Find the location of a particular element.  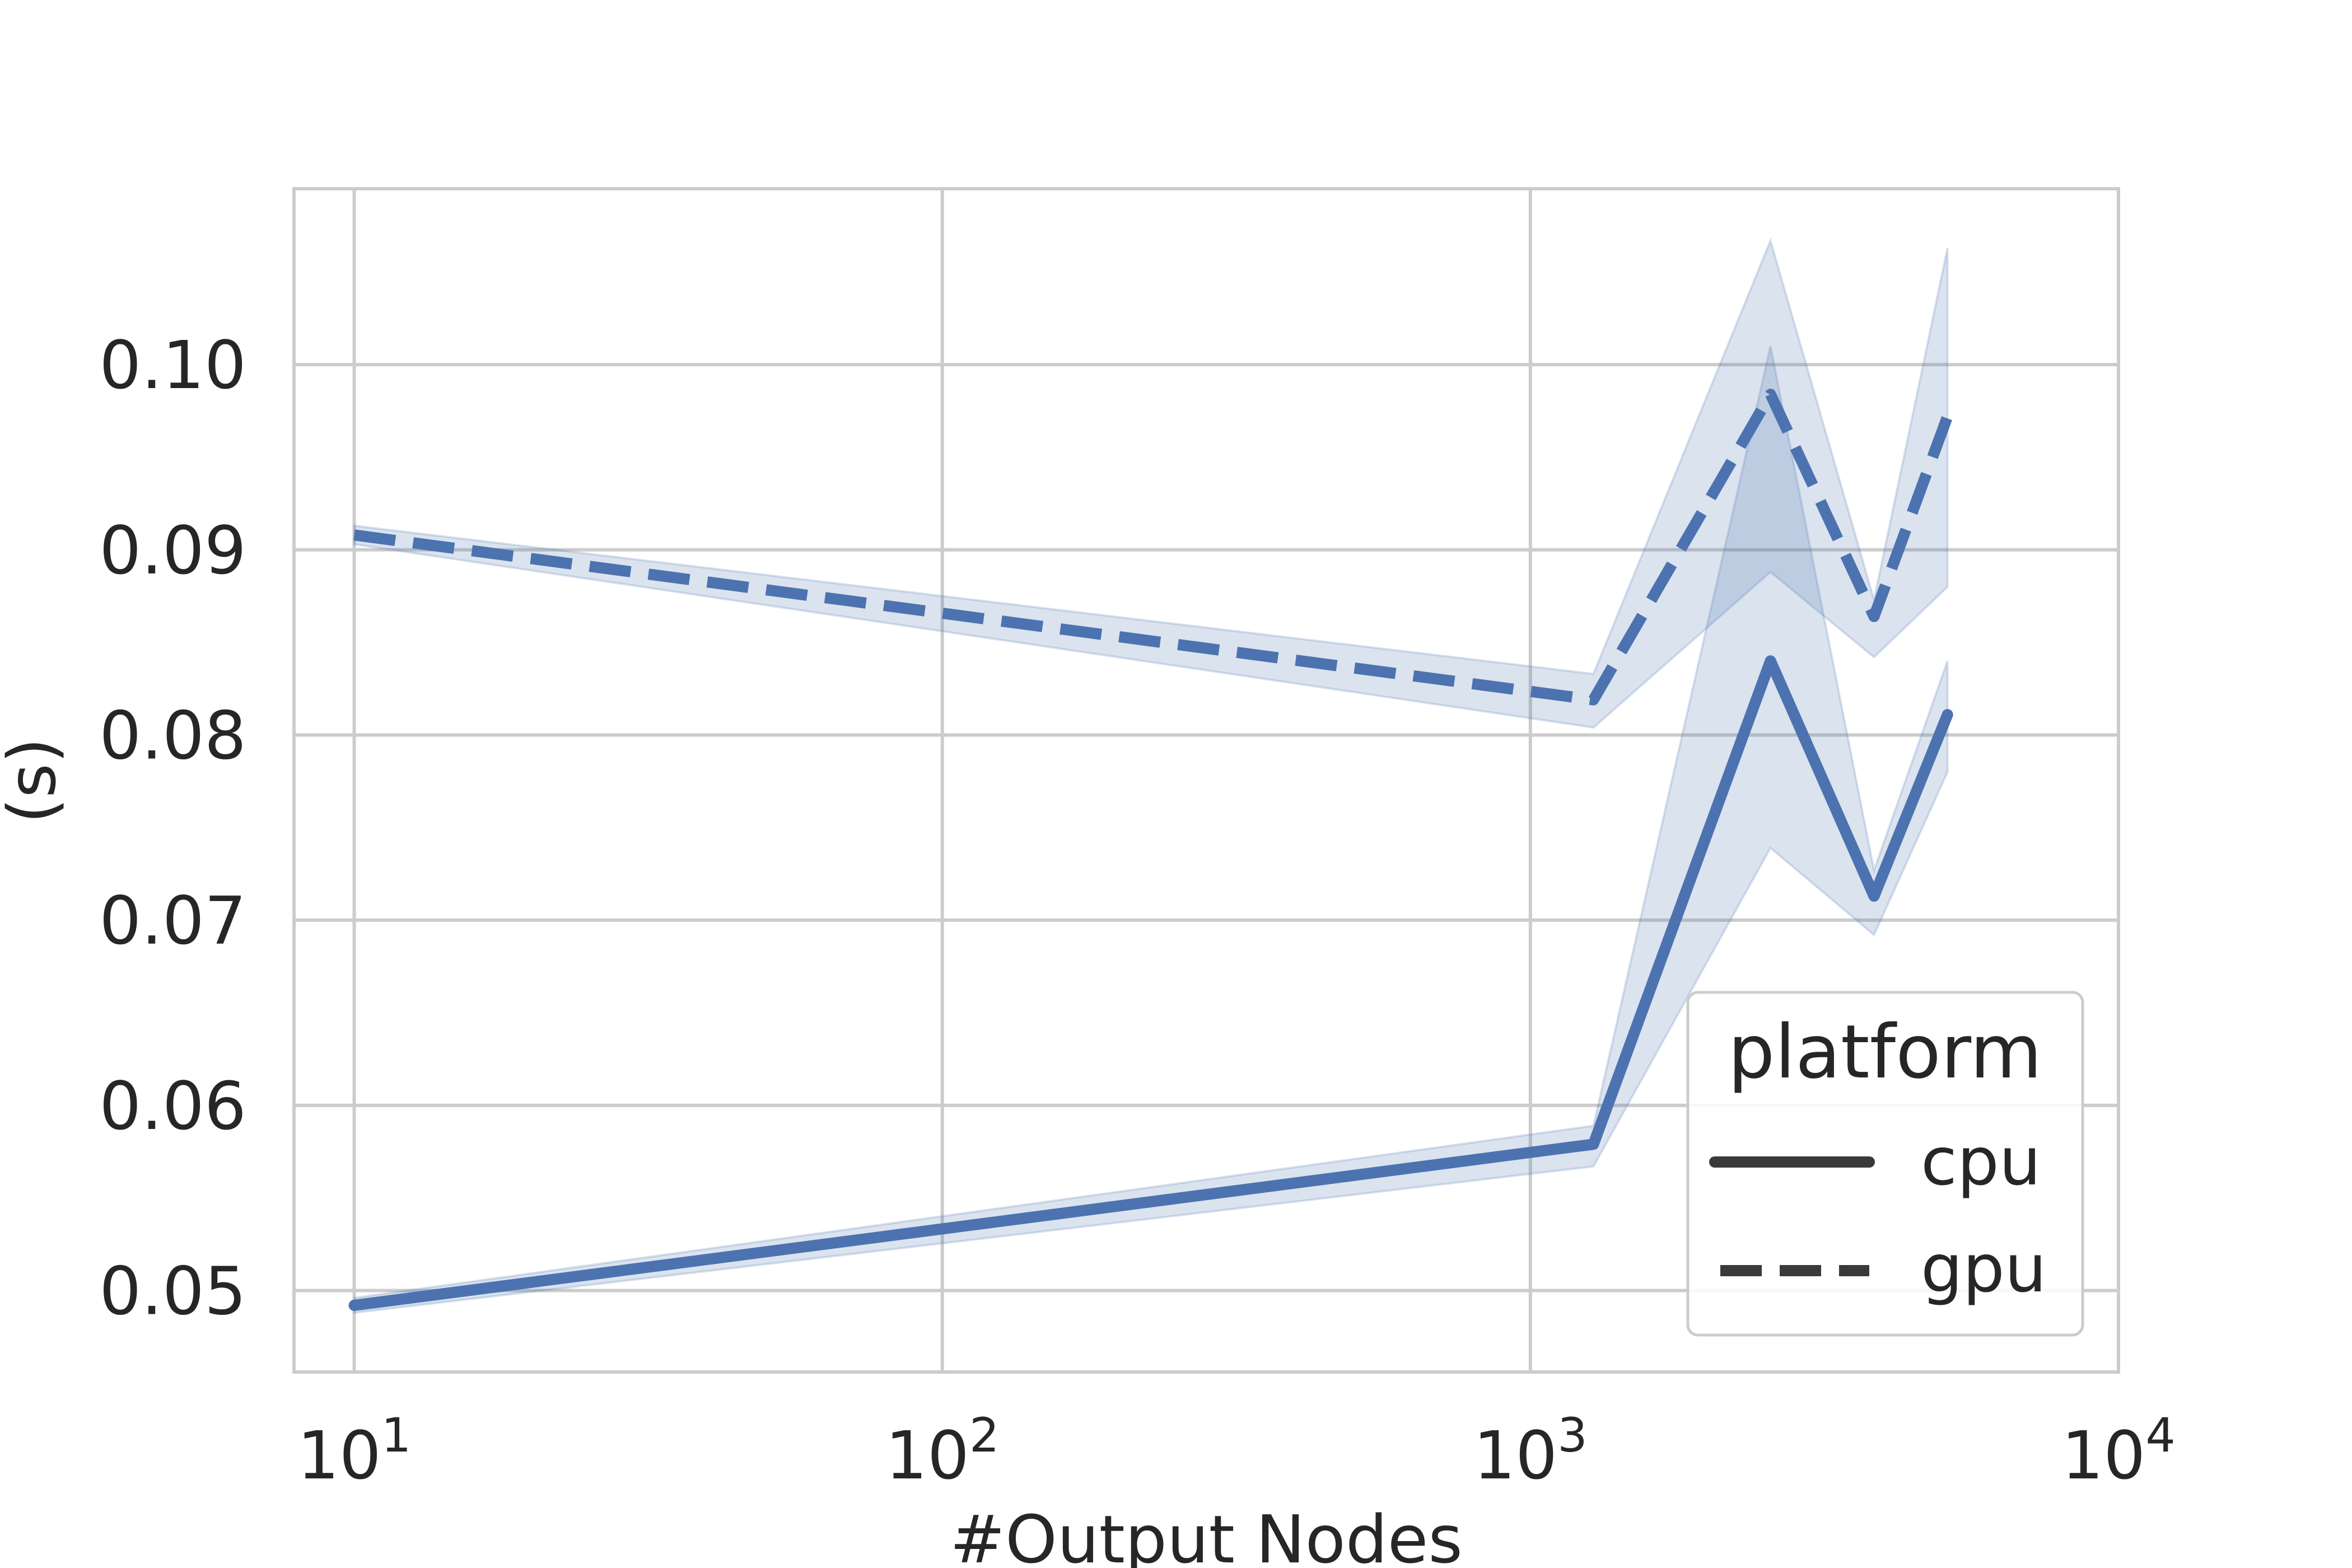

y-tick-label: 0.07 is located at coordinates (172, 921).